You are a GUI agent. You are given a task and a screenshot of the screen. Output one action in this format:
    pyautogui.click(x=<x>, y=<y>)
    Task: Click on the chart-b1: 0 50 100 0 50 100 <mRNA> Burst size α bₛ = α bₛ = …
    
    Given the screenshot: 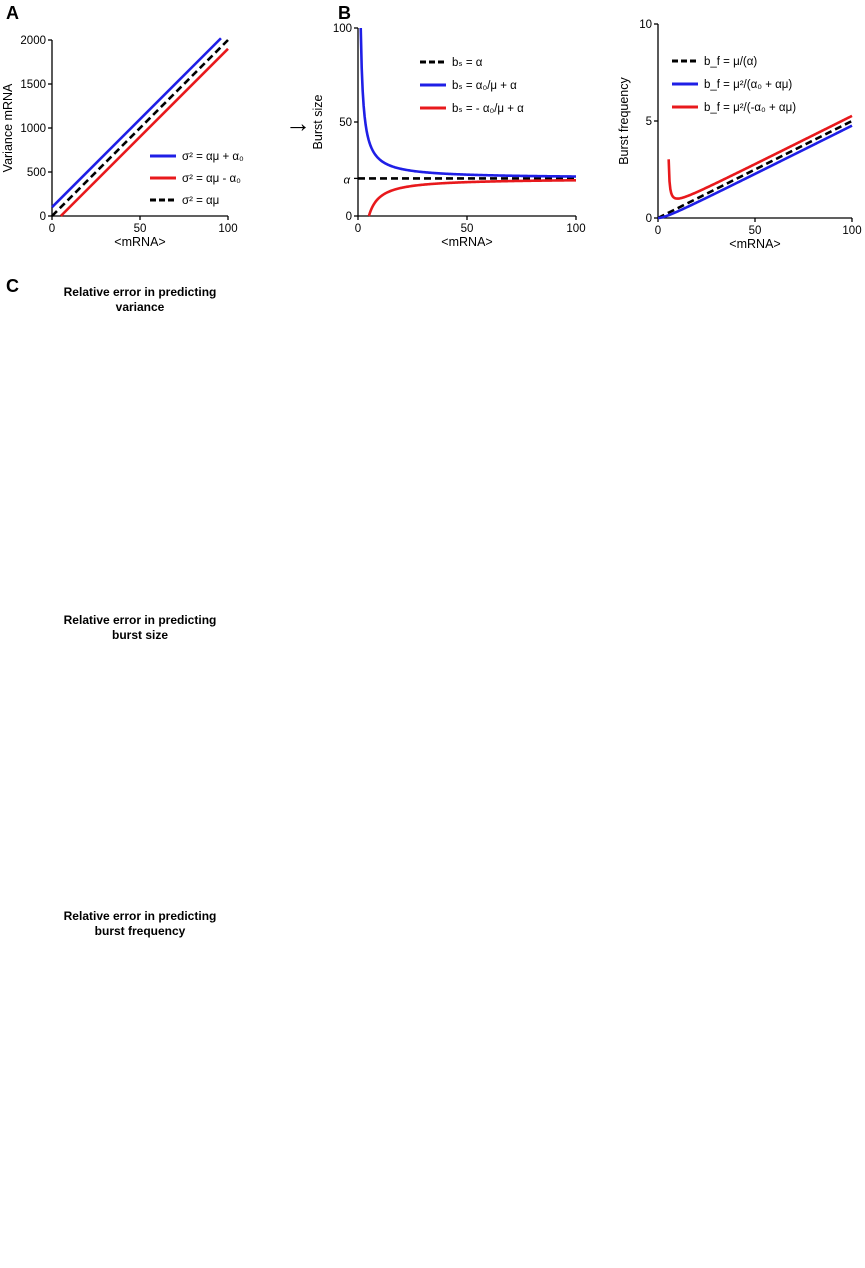 What is the action you would take?
    pyautogui.click(x=448, y=136)
    